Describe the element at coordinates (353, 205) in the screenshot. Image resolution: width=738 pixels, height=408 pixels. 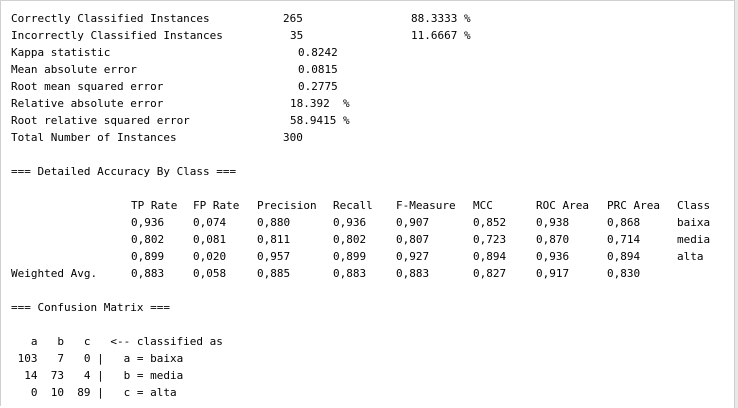
I see `header-recall: Recall` at that location.